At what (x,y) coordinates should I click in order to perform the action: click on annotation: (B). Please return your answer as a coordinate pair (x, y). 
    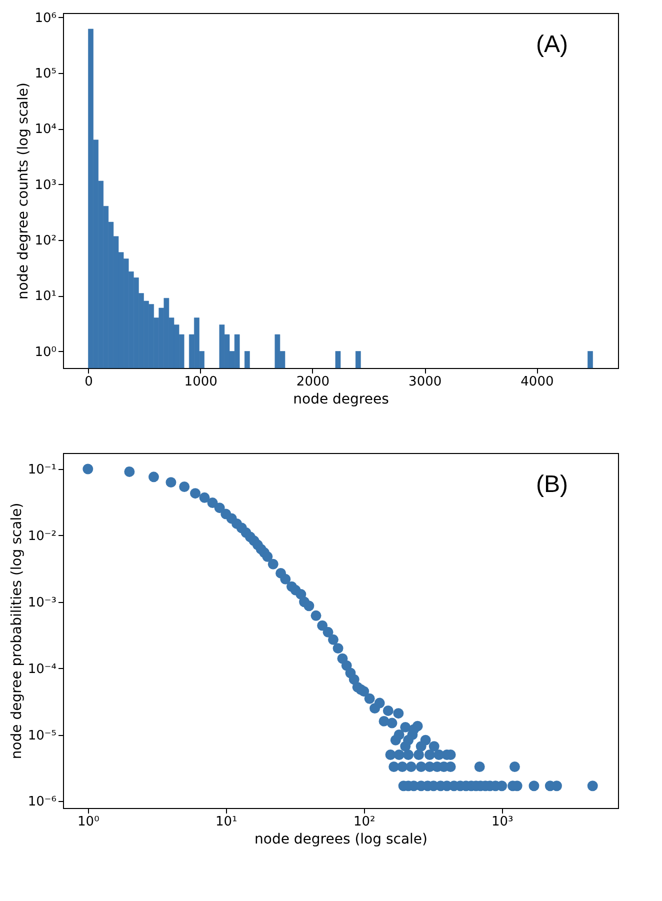
    Looking at the image, I should click on (552, 484).